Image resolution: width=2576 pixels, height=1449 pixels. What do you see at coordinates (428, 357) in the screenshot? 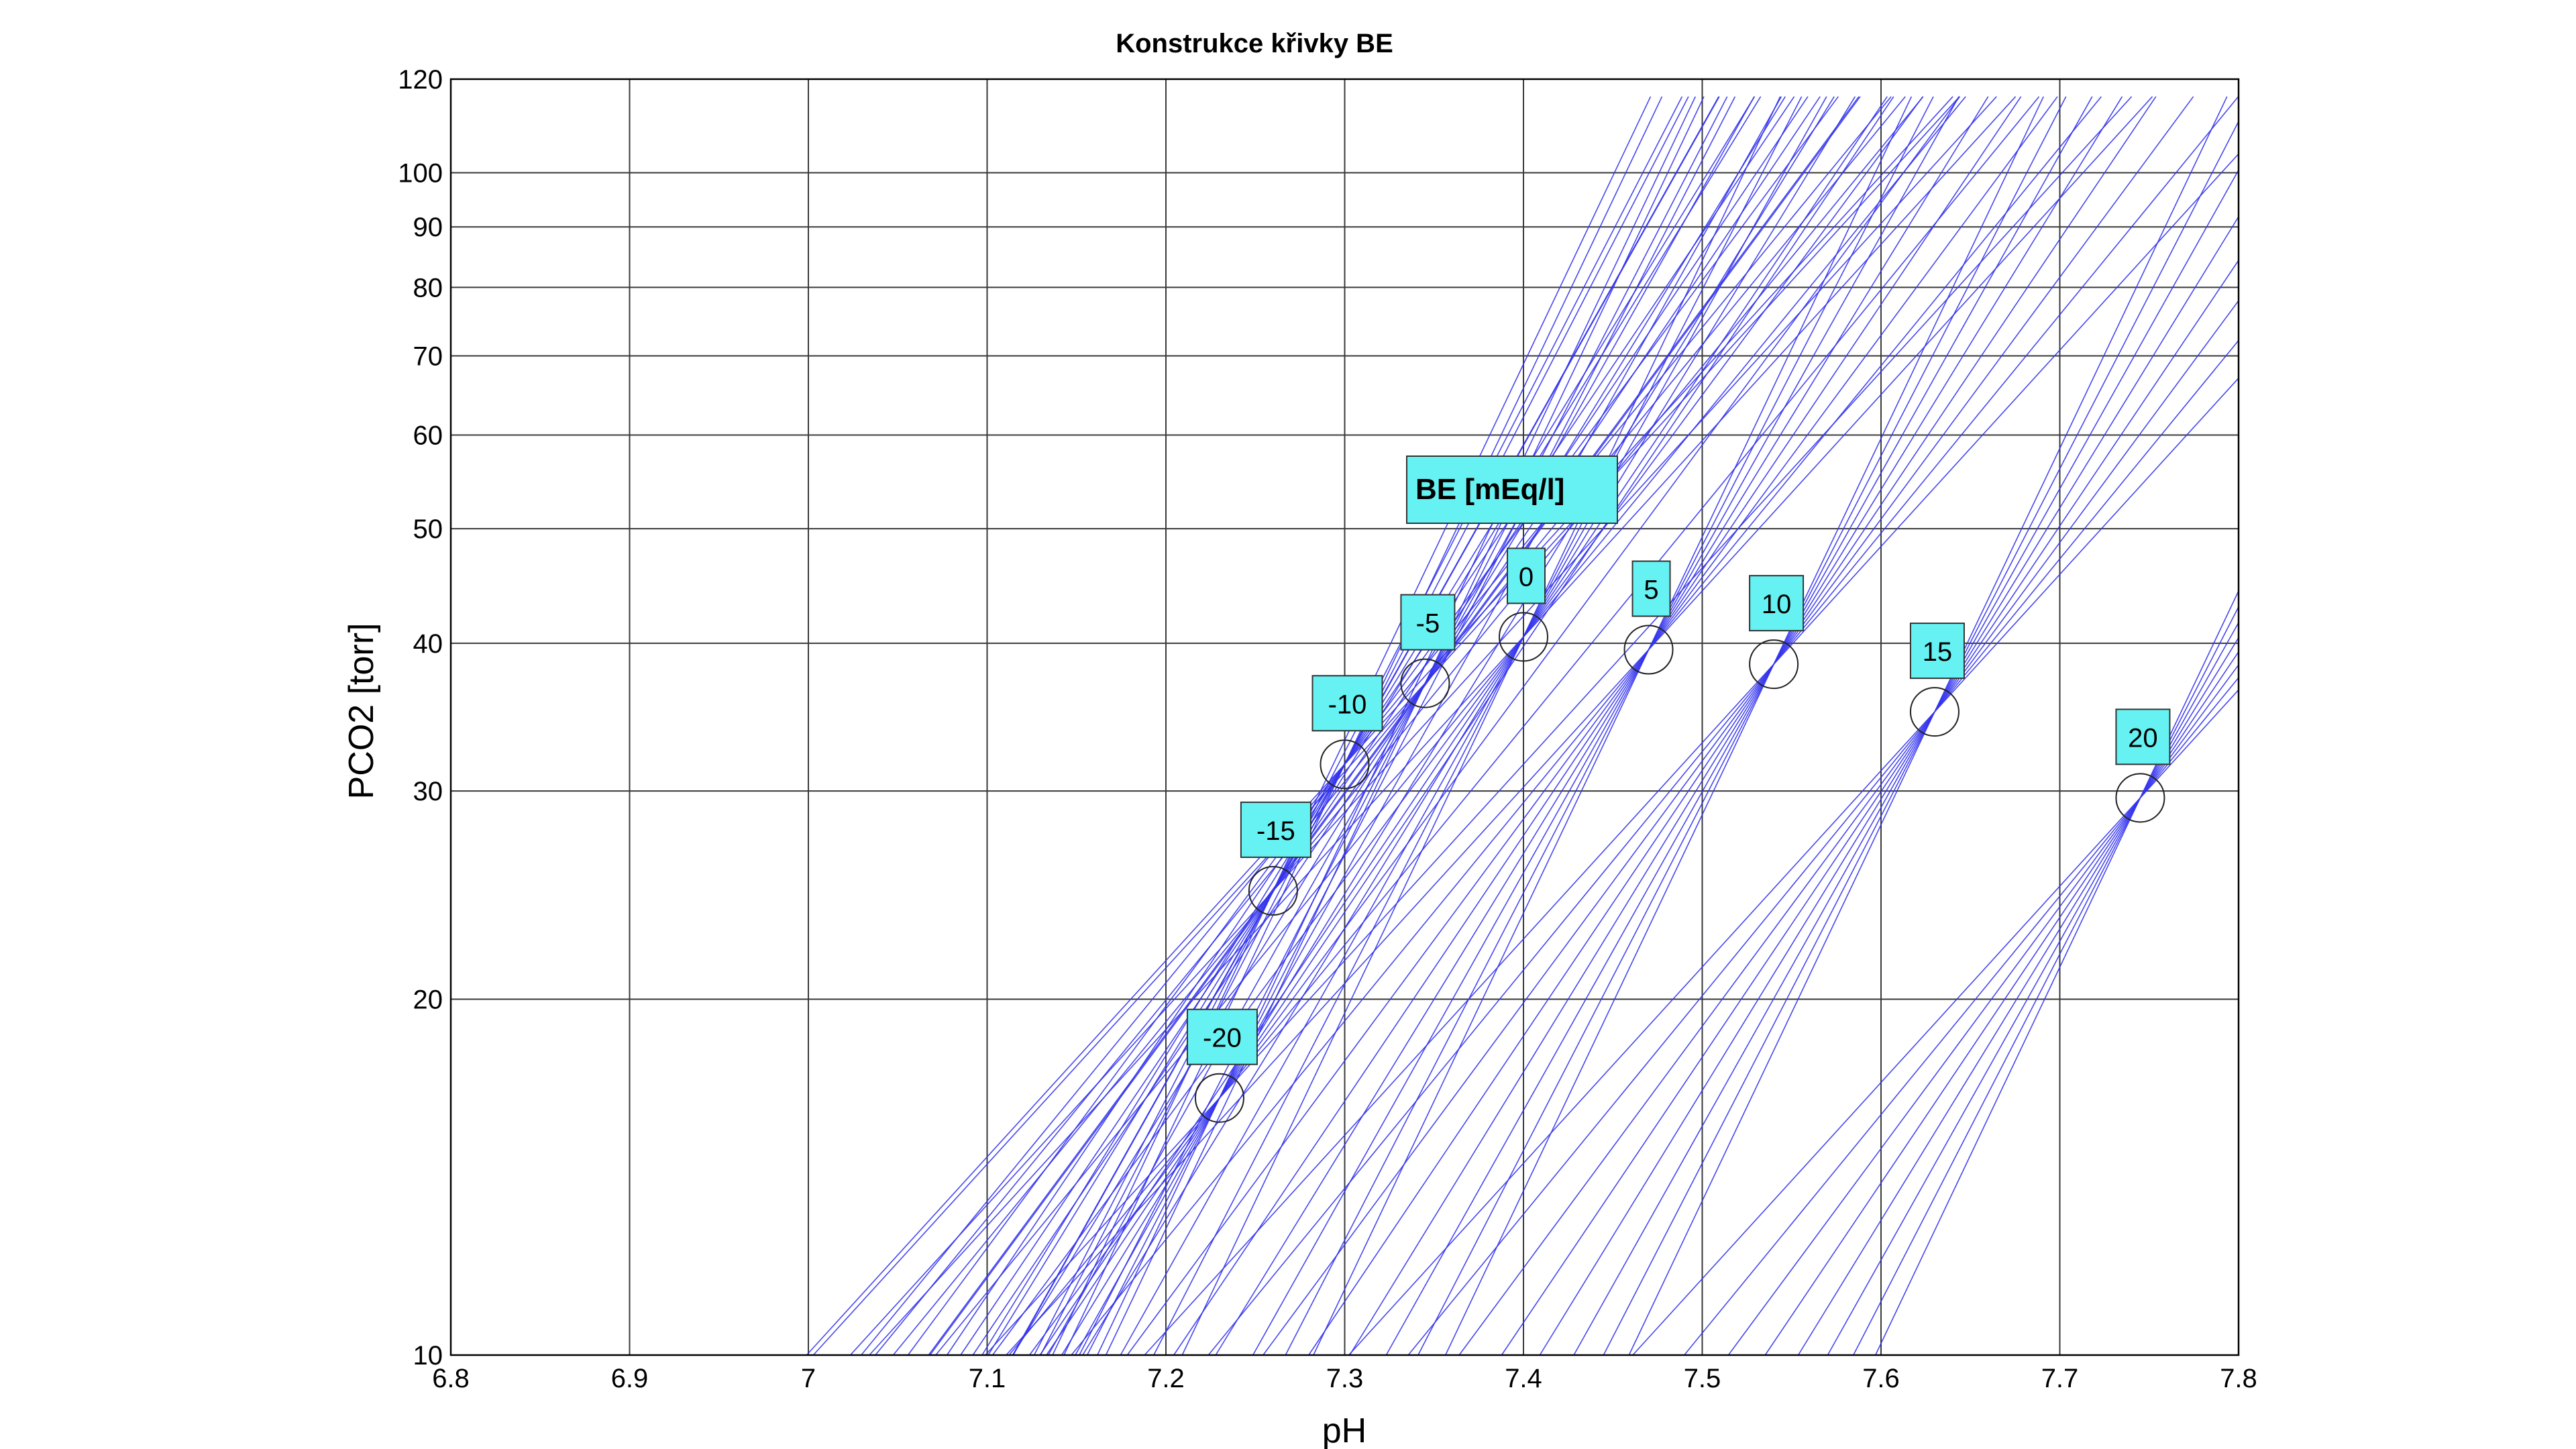
I see `y-tick-label: 70` at bounding box center [428, 357].